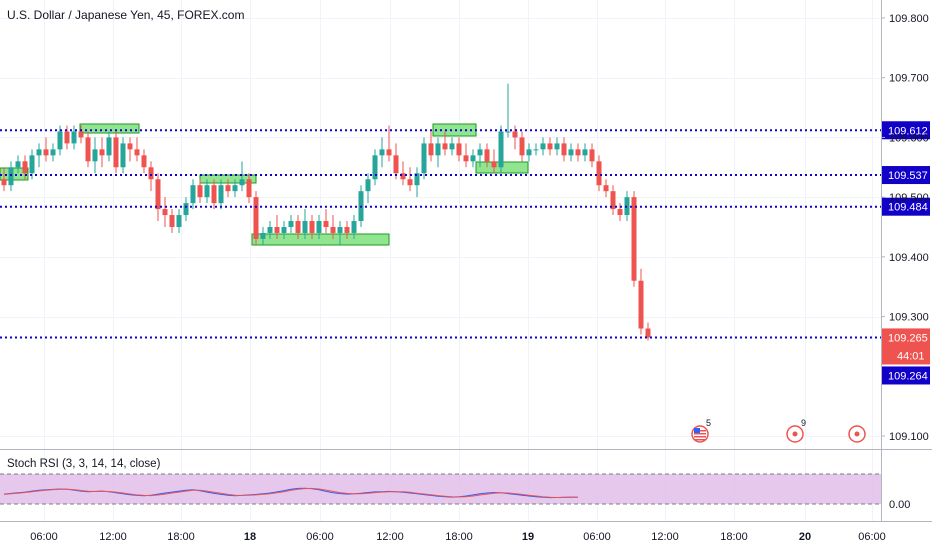  Describe the element at coordinates (665, 537) in the screenshot. I see `time-tick-label: 12:00` at that location.